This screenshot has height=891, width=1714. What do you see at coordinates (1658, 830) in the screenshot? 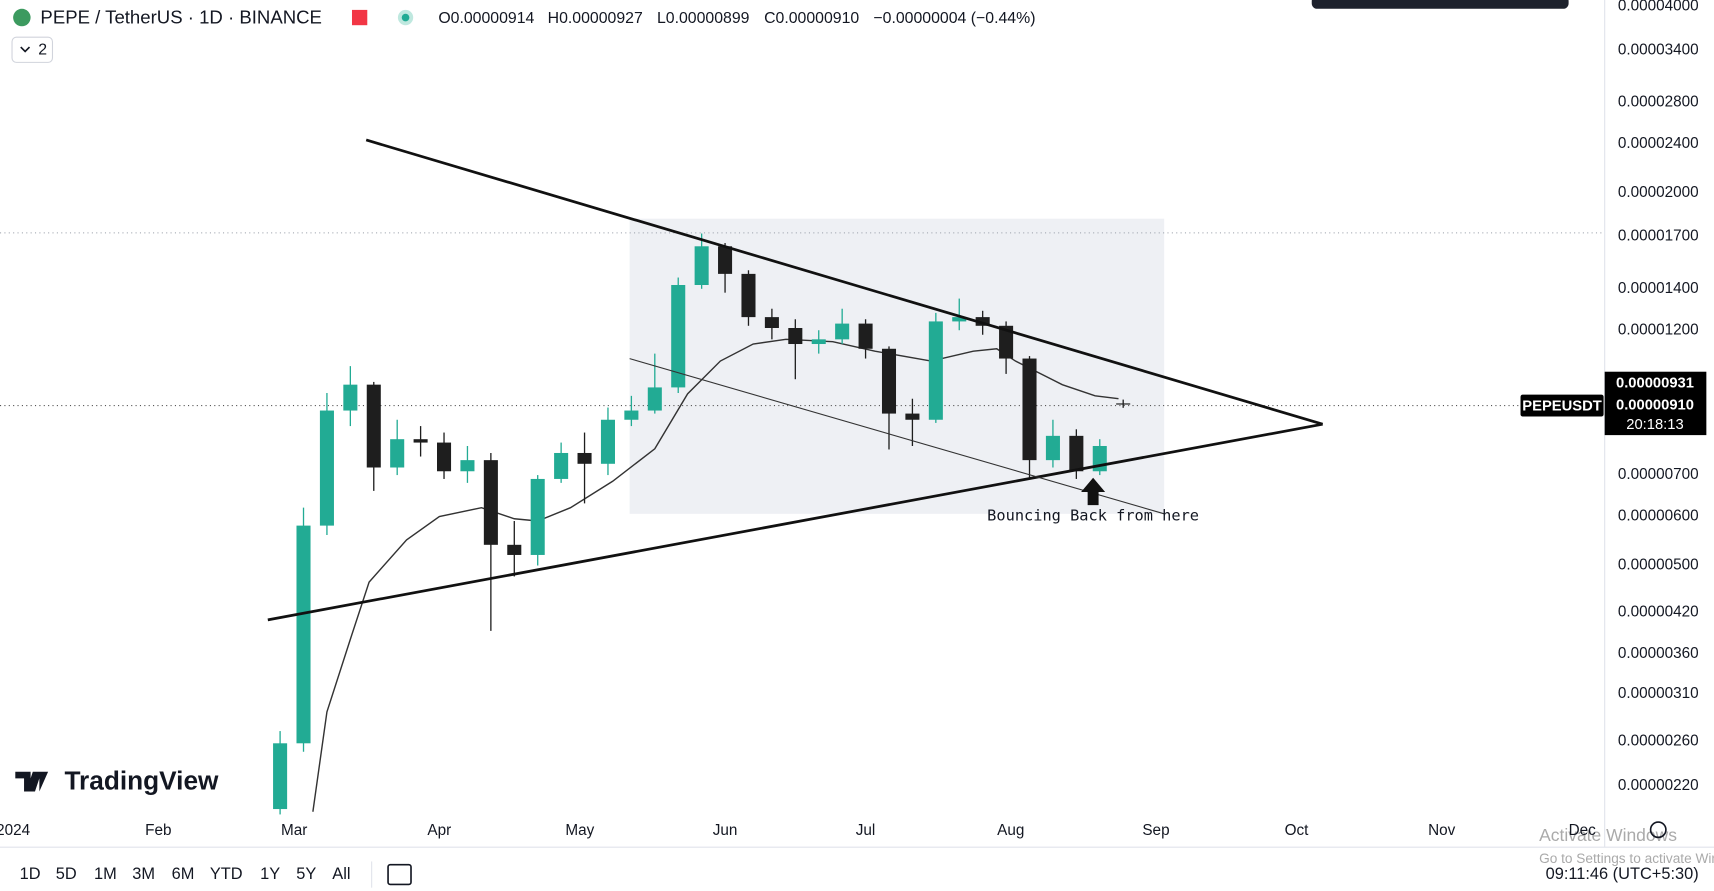
I see `settings` at bounding box center [1658, 830].